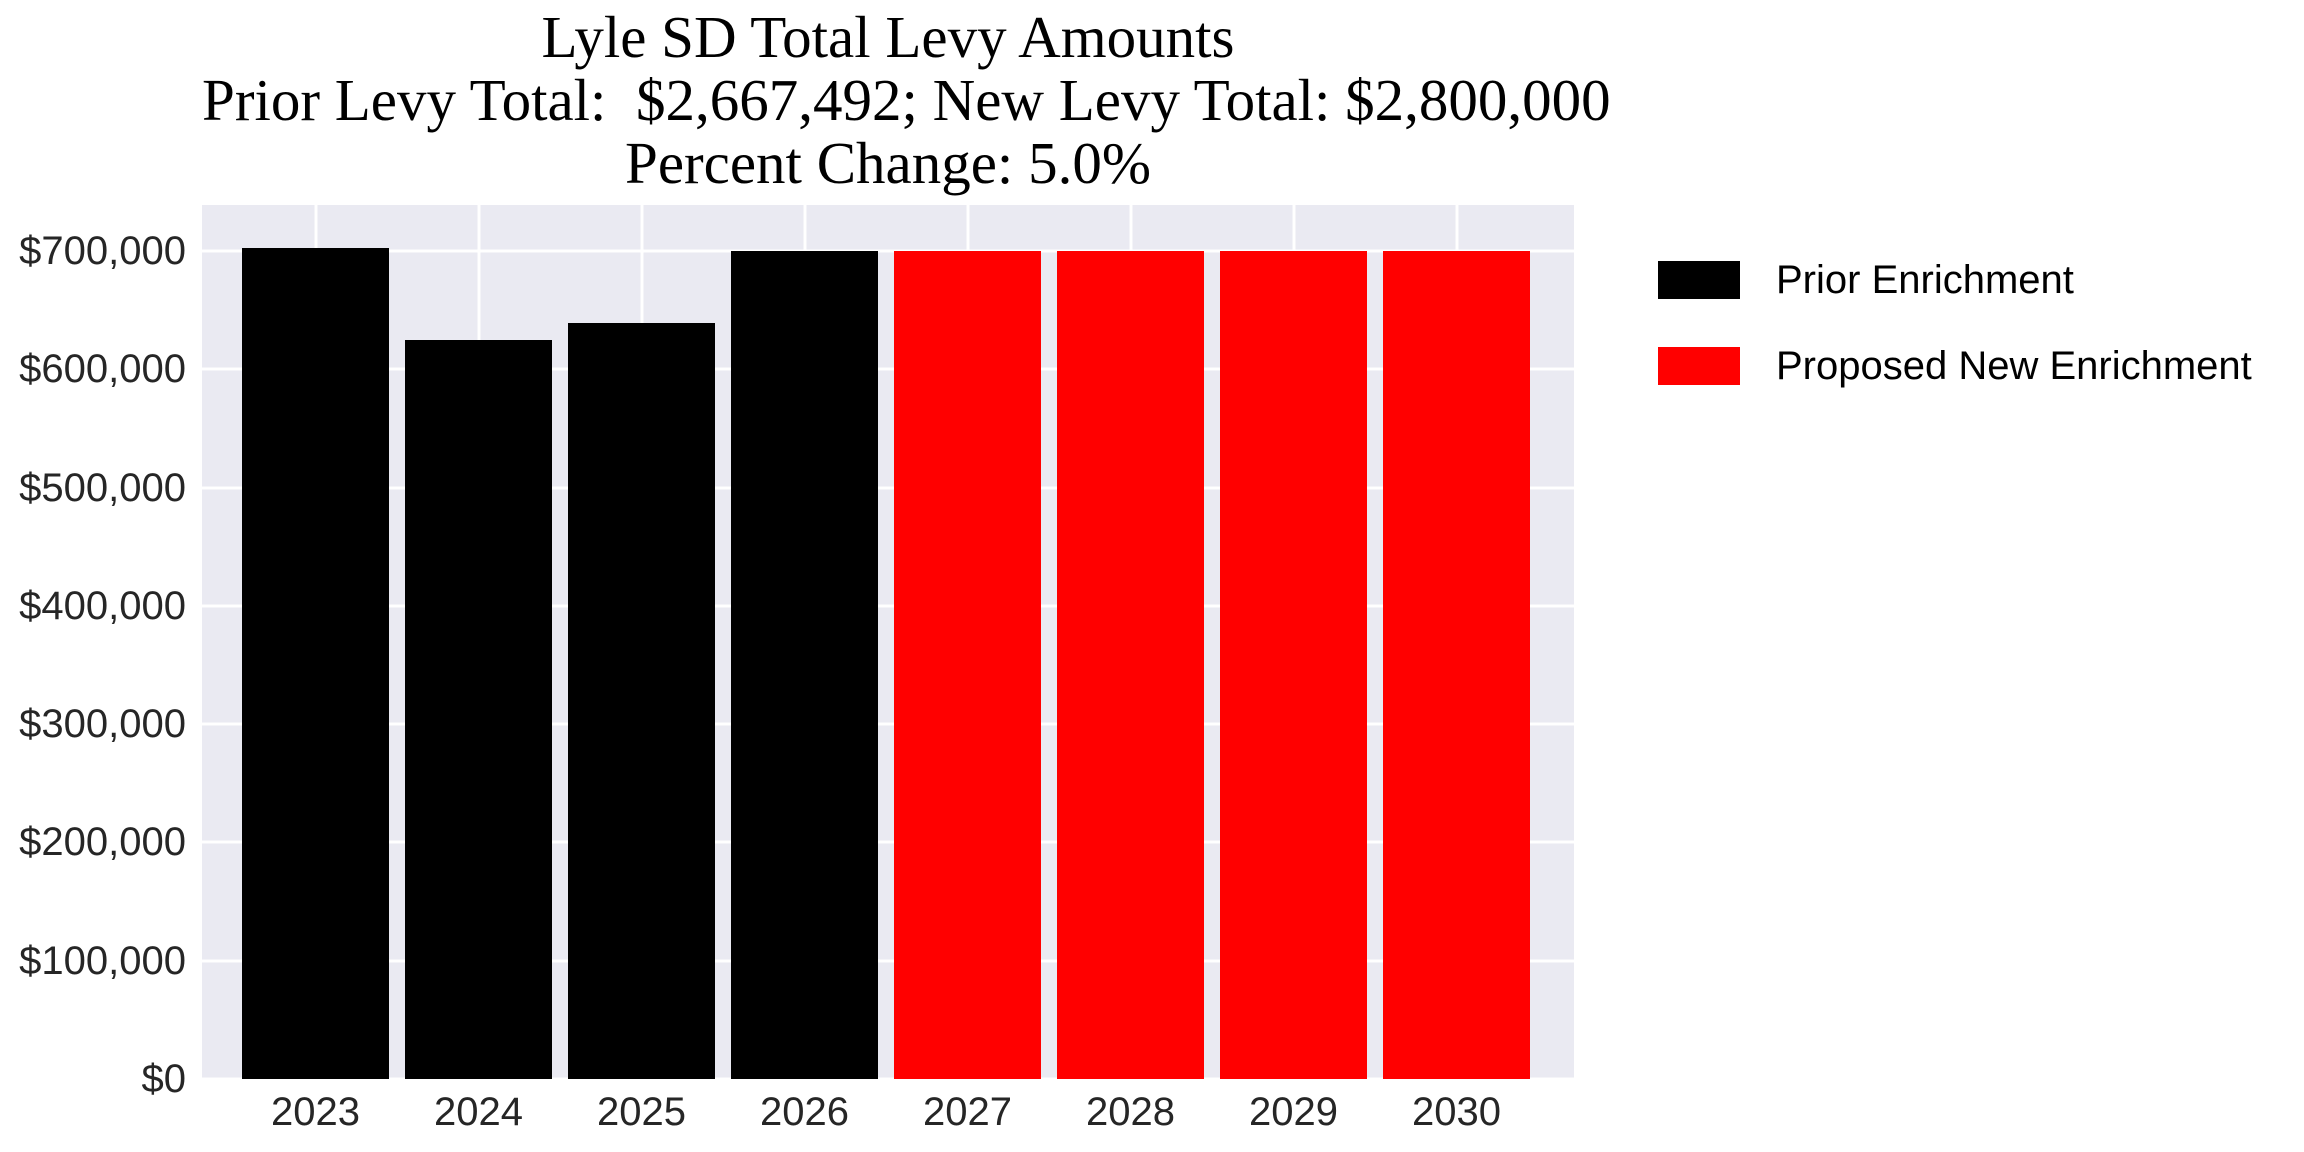 Image resolution: width=2304 pixels, height=1152 pixels. I want to click on x-tick-label-2024: 2024, so click(478, 1112).